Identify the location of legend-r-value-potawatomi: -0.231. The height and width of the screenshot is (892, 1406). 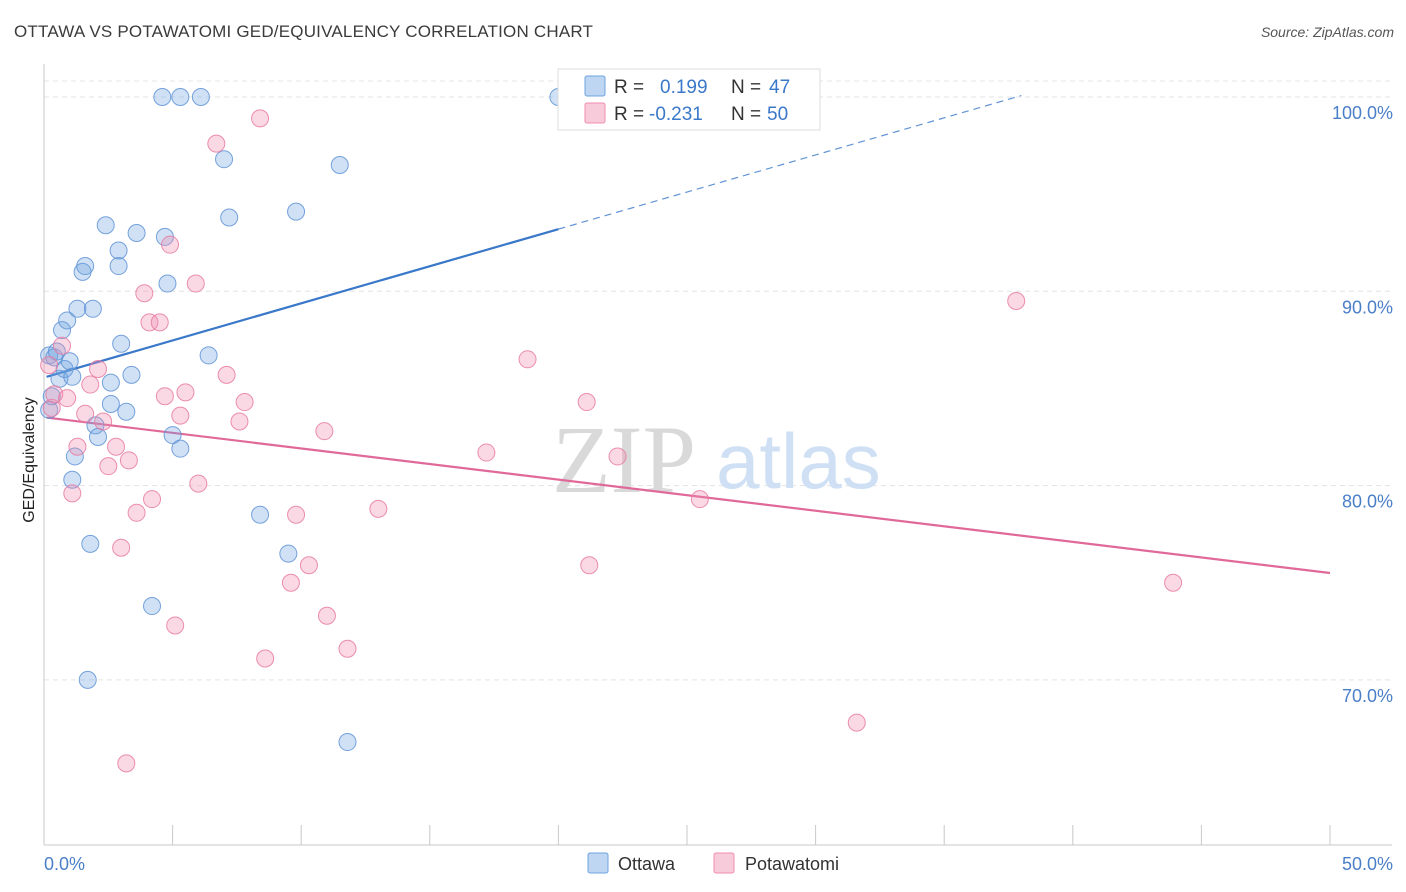
(676, 114).